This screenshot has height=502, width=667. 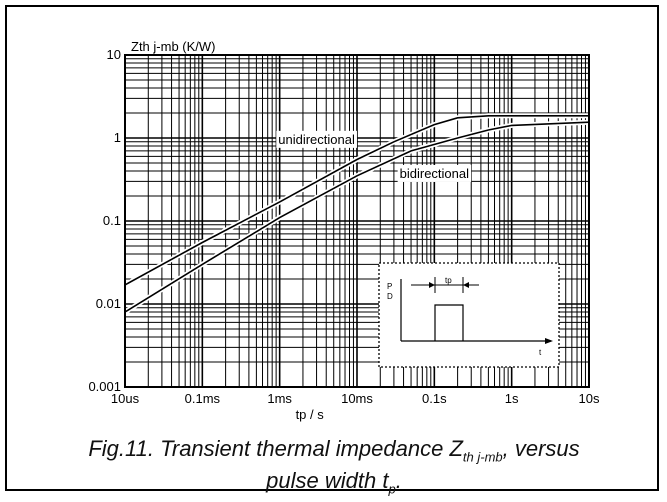 What do you see at coordinates (114, 54) in the screenshot?
I see `y-tick-label: 10` at bounding box center [114, 54].